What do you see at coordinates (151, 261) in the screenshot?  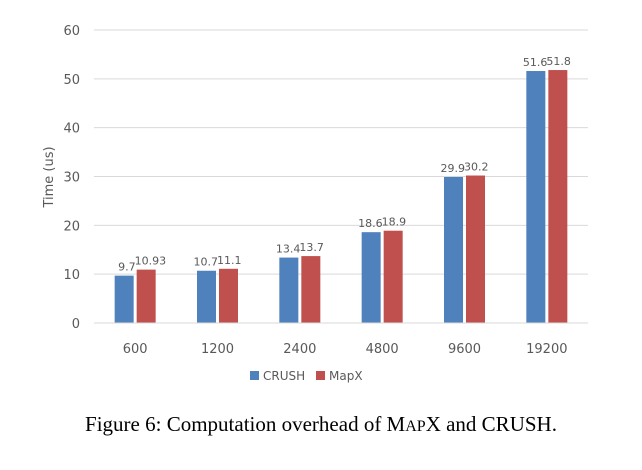 I see `data-label: 10.93` at bounding box center [151, 261].